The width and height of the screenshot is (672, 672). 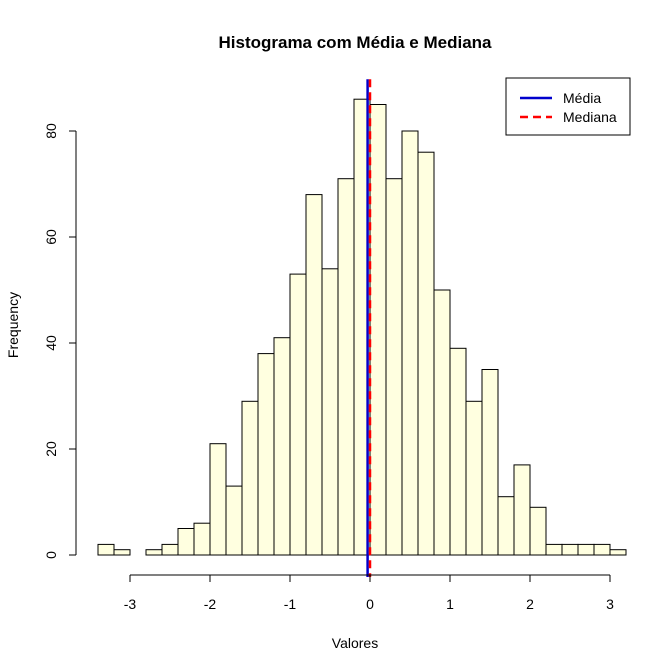 What do you see at coordinates (290, 604) in the screenshot?
I see `x-tick-label: -1` at bounding box center [290, 604].